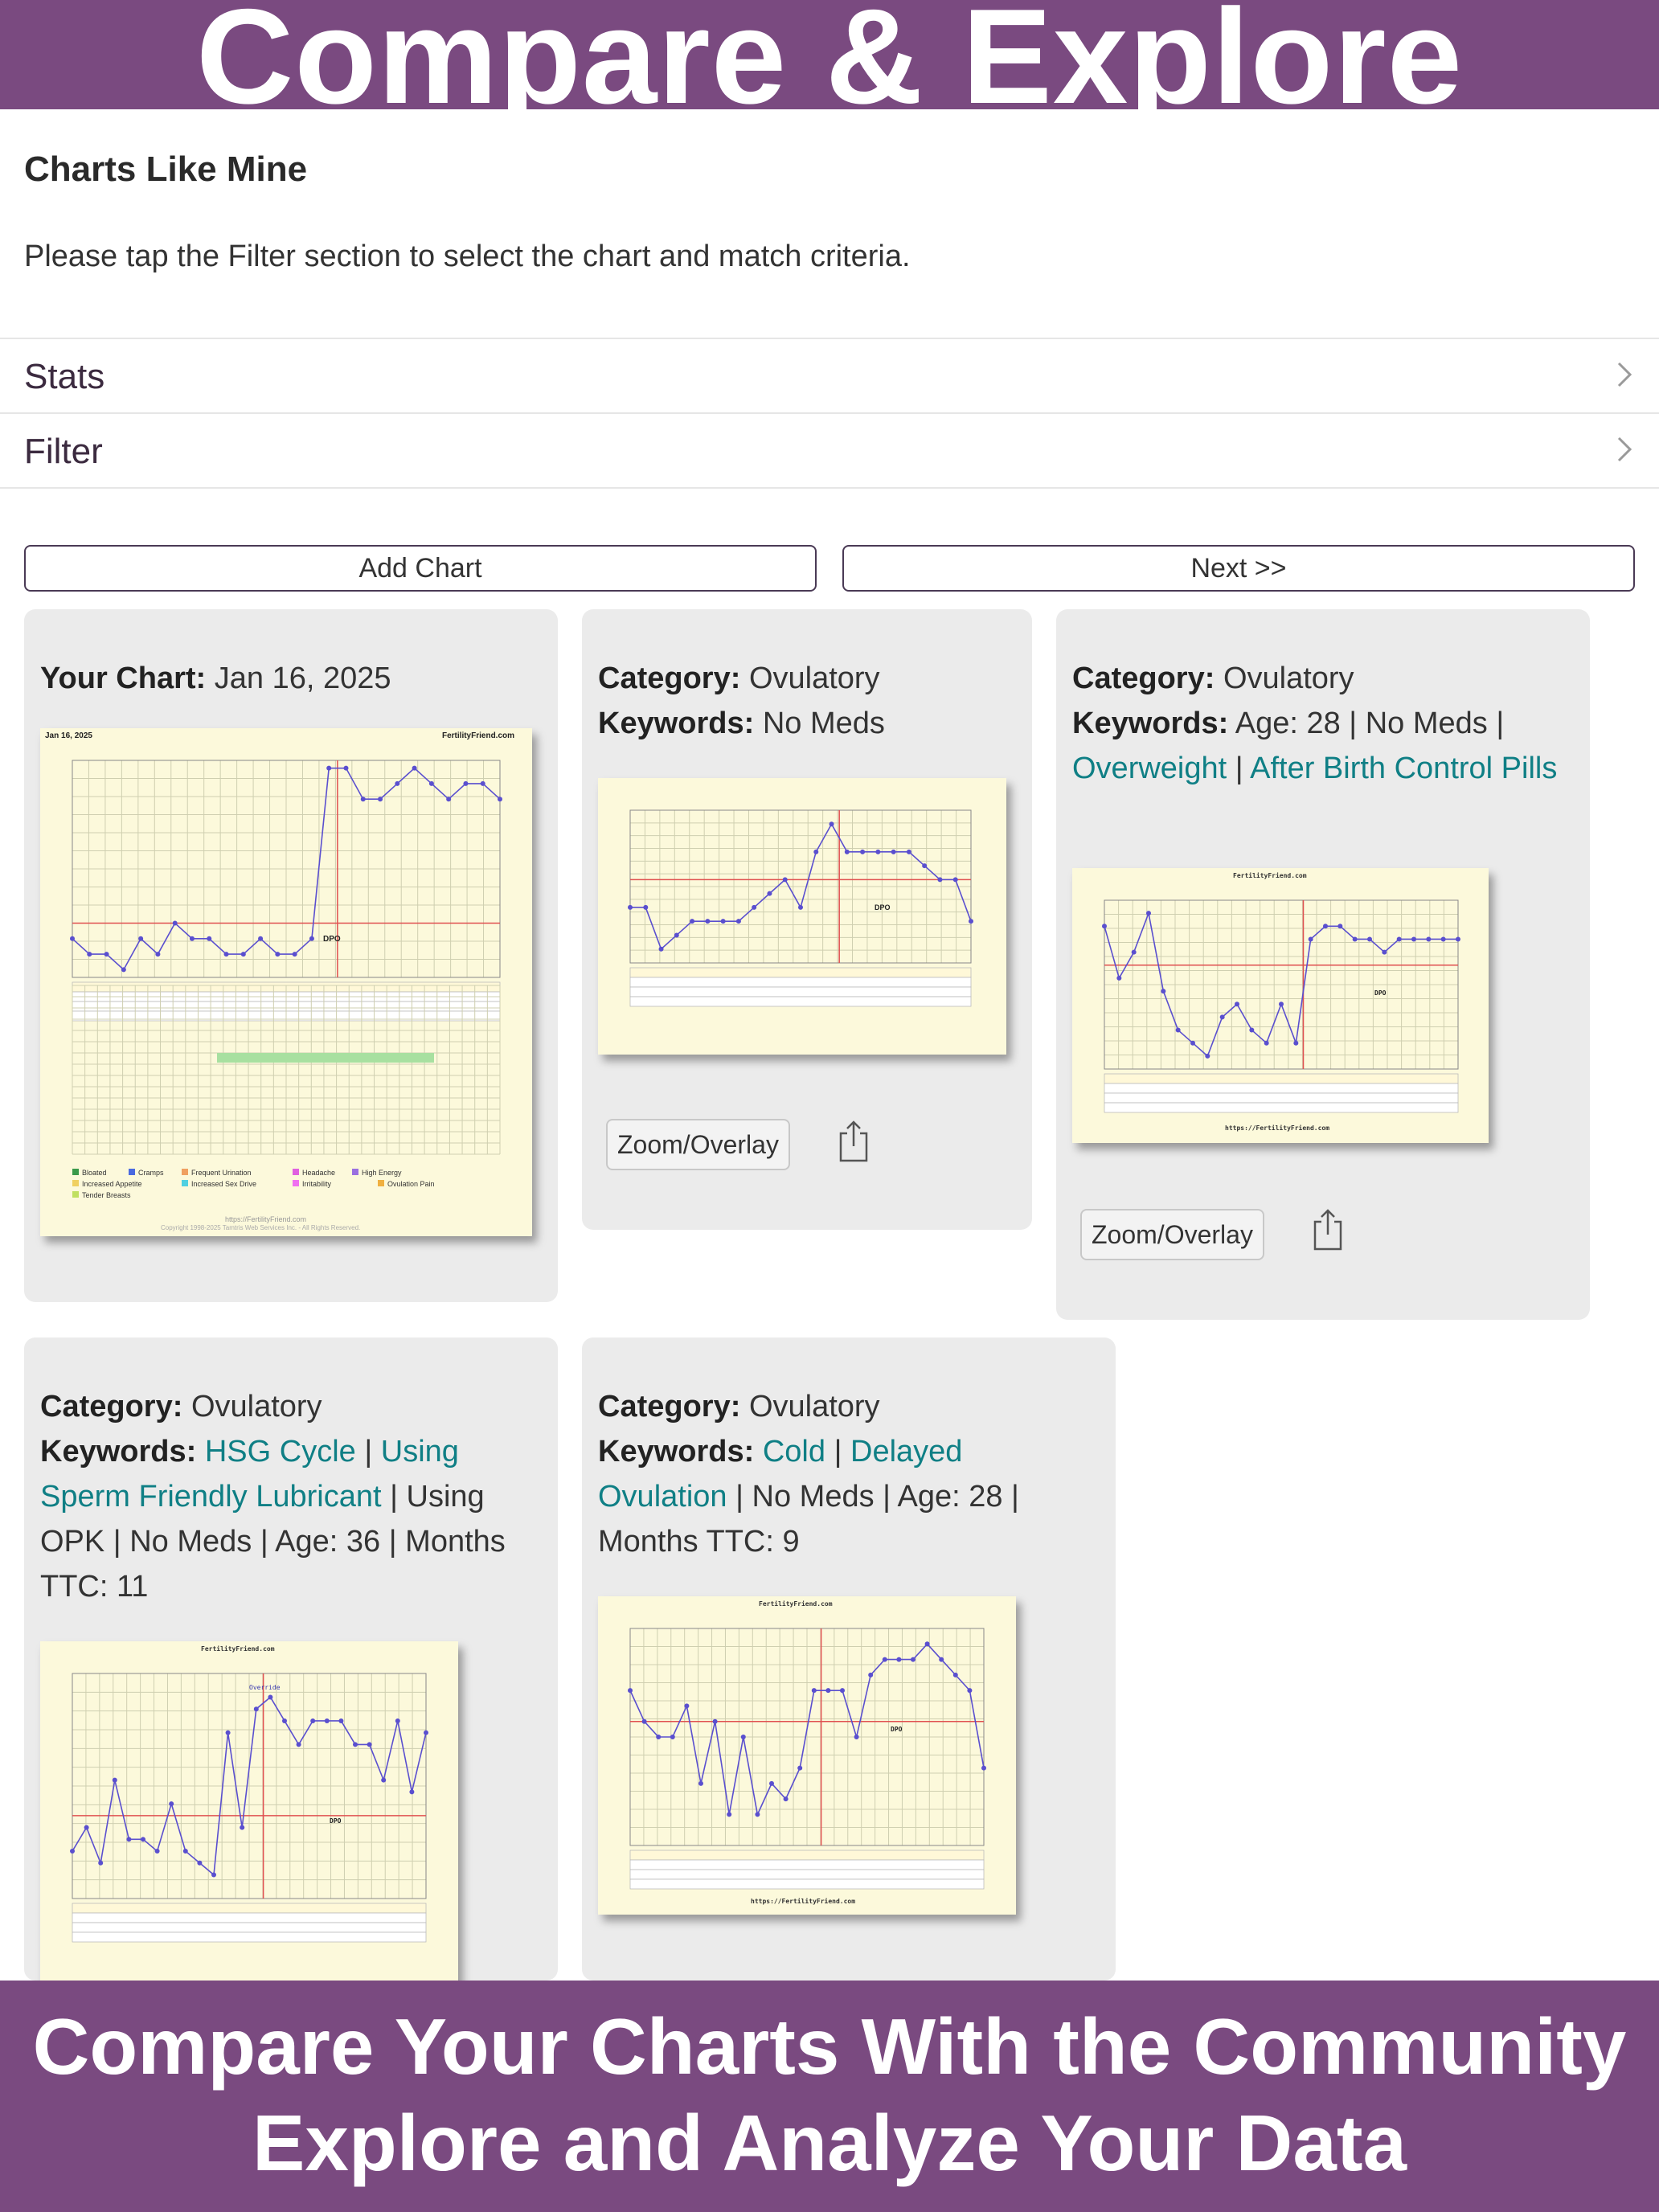 The height and width of the screenshot is (2212, 1659). Describe the element at coordinates (382, 1173) in the screenshot. I see `legend-item: High Energy` at that location.